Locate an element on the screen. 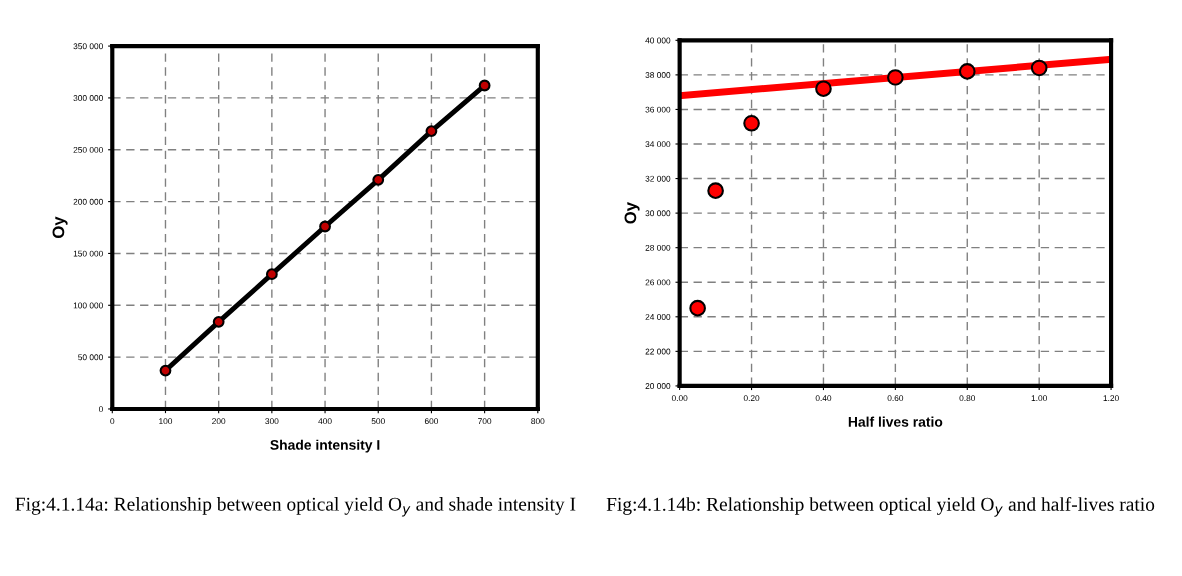 This screenshot has width=1182, height=576. y-tick-label: 0 is located at coordinates (100, 409).